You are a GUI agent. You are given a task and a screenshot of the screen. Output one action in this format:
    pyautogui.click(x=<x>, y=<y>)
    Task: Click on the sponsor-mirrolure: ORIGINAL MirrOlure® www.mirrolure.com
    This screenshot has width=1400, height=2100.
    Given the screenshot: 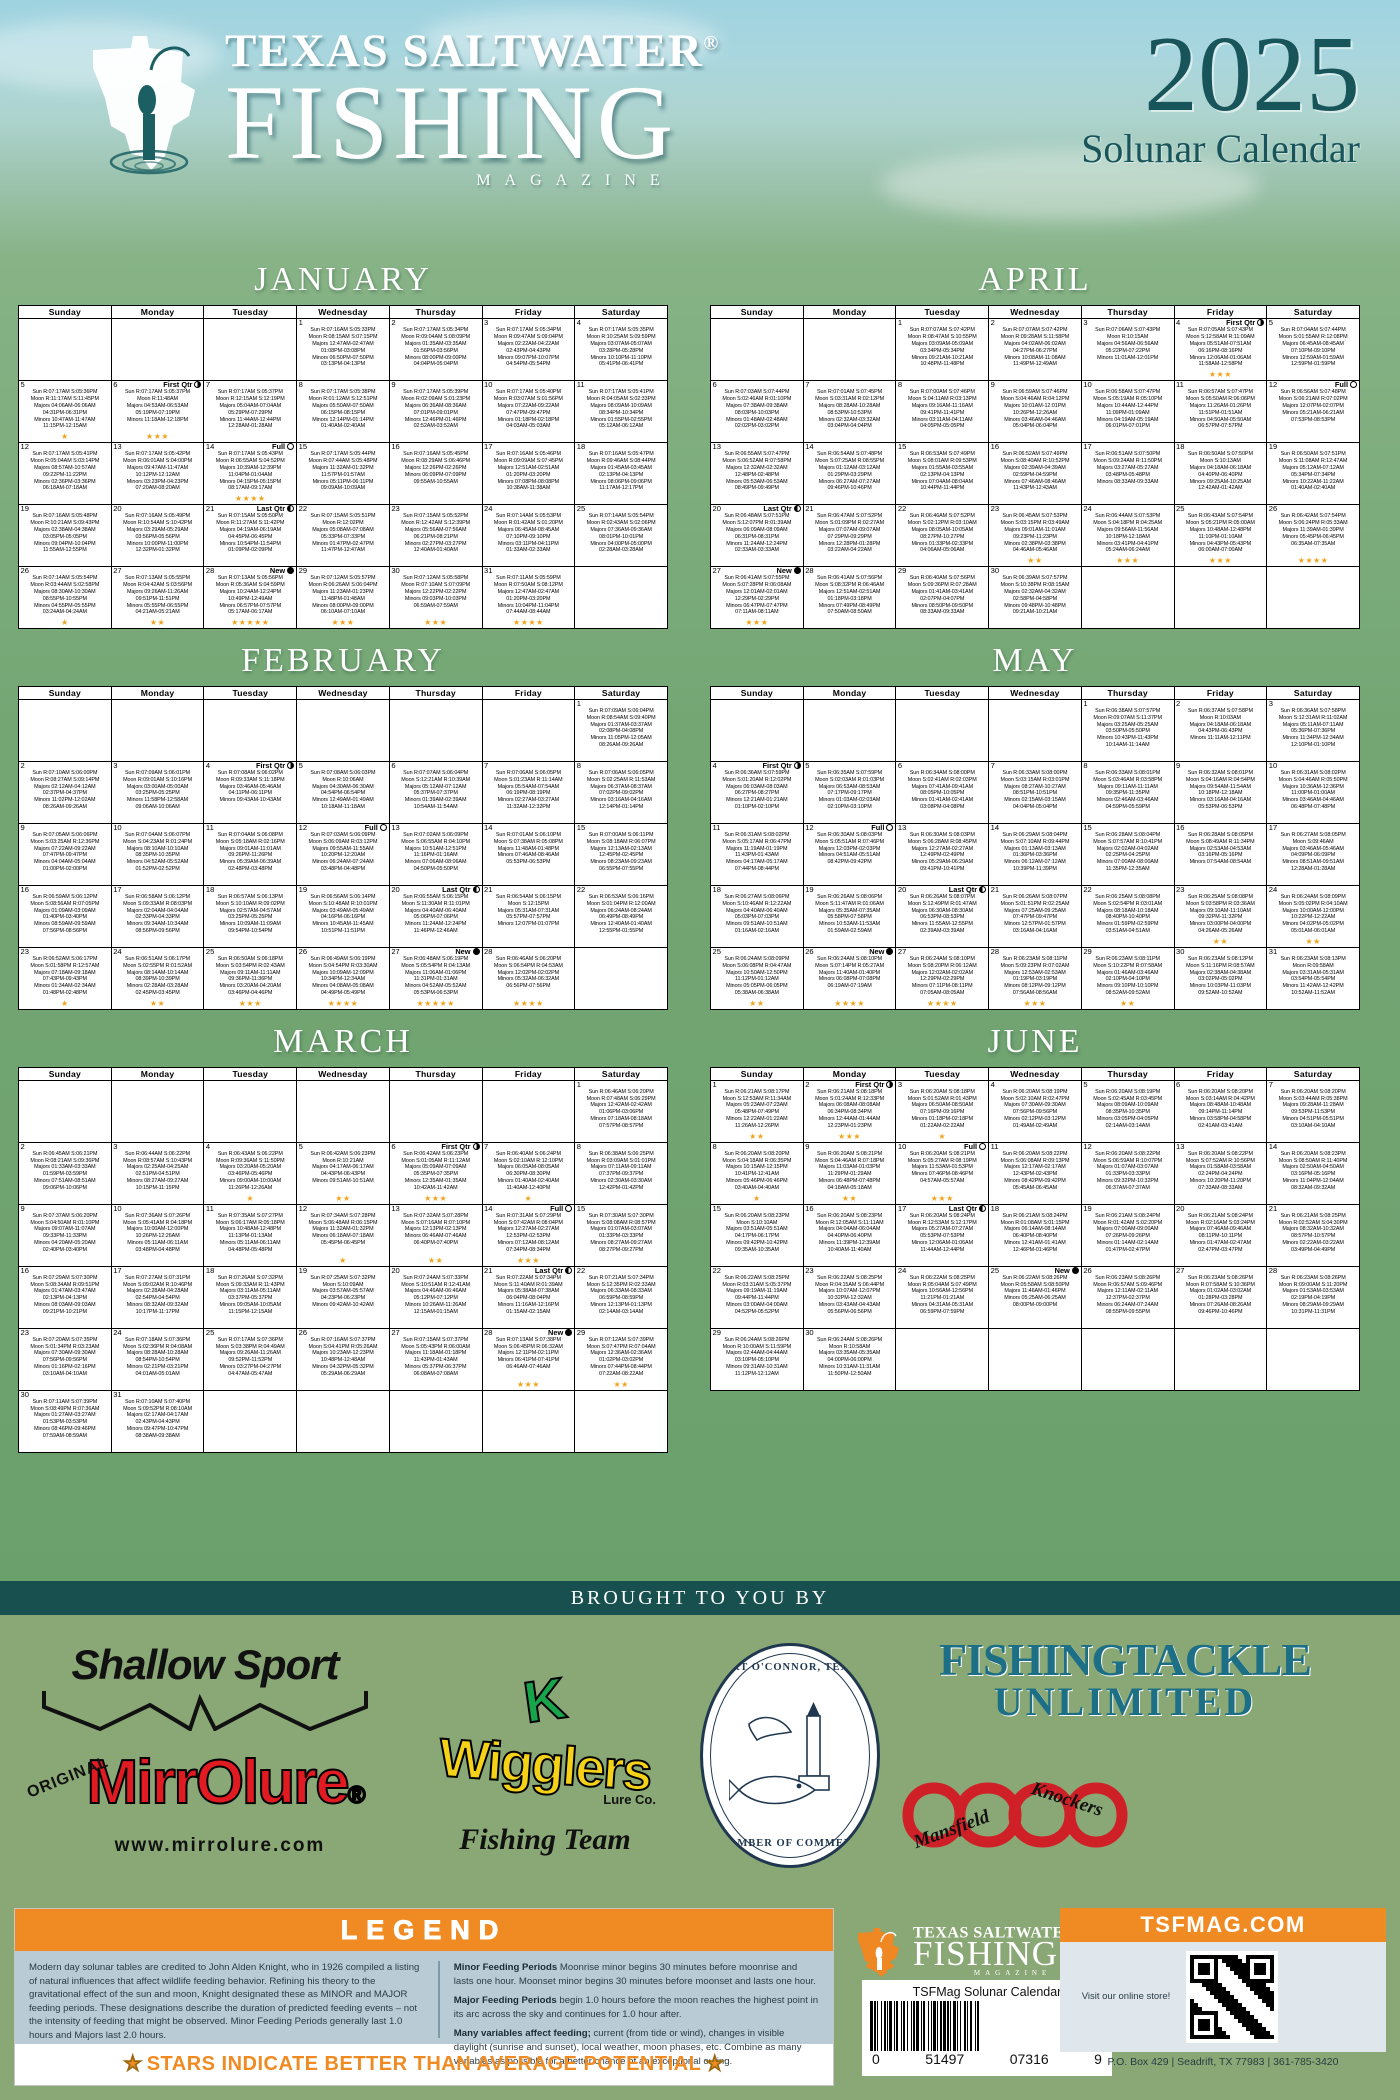 What is the action you would take?
    pyautogui.click(x=205, y=1802)
    